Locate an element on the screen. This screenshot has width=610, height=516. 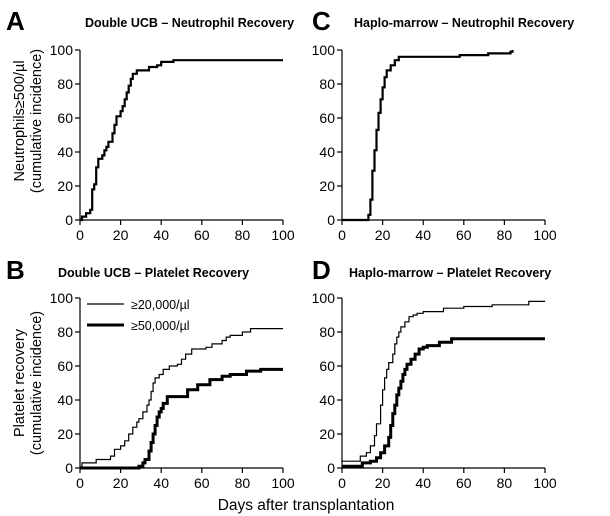
panel-a-x-tick-label-0: 0 is located at coordinates (80, 235).